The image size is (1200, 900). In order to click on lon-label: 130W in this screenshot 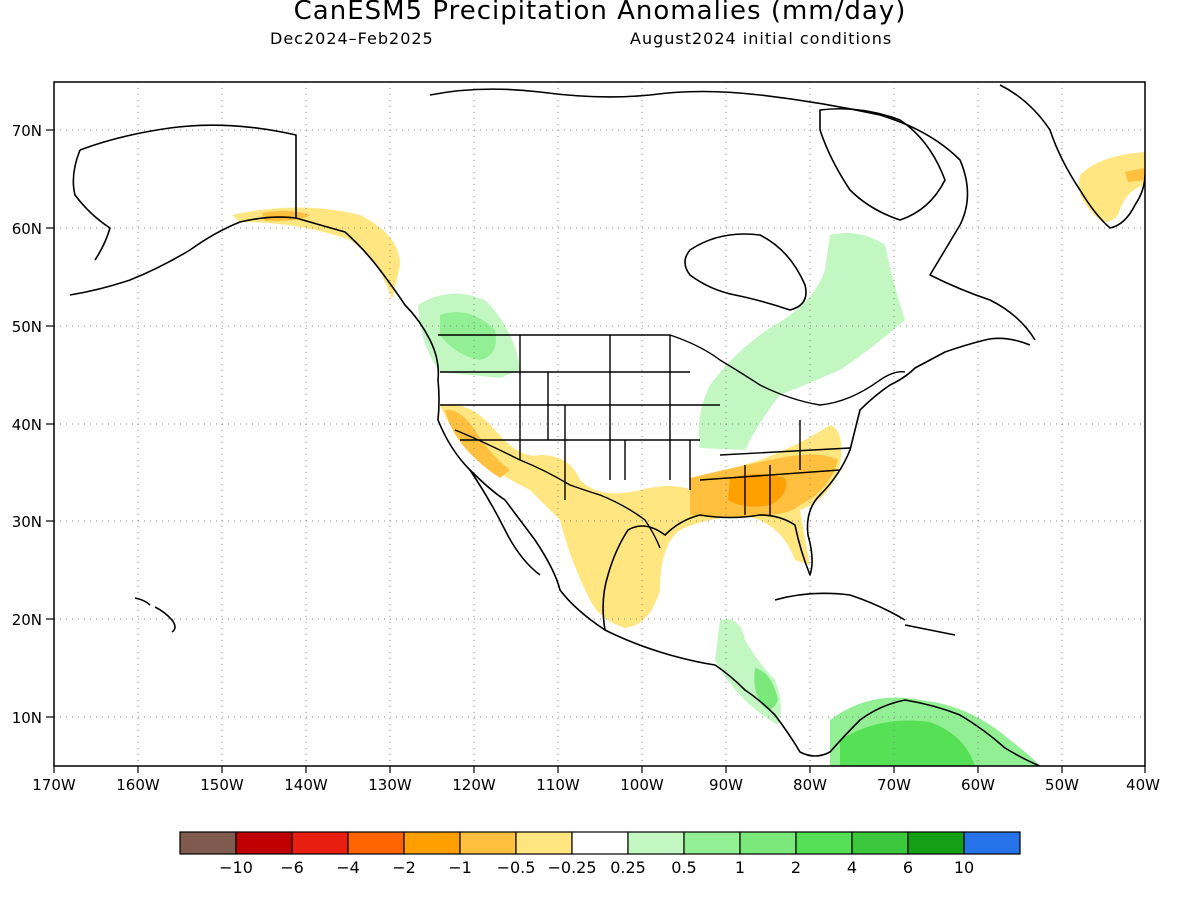, I will do `click(390, 785)`.